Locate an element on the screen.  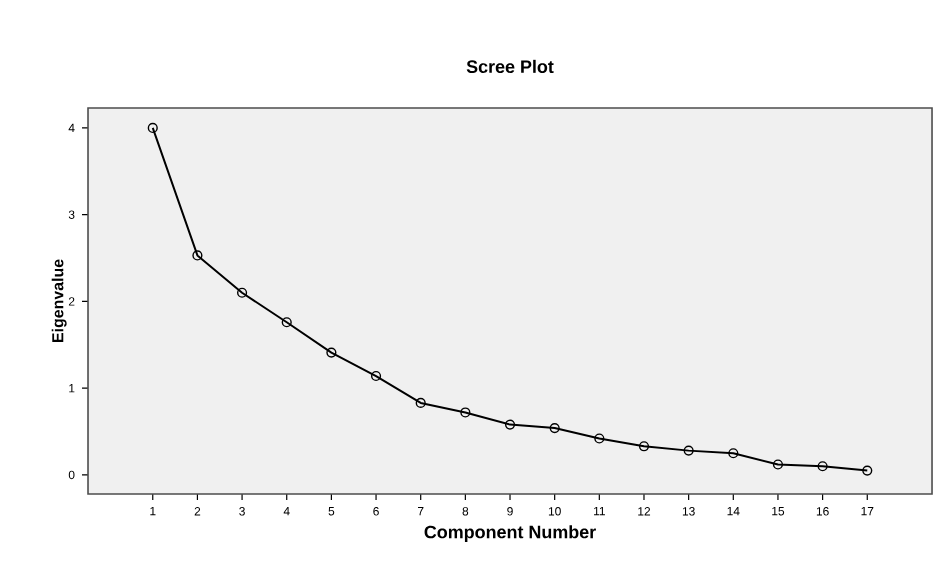
chart-title: Scree Plot is located at coordinates (510, 66).